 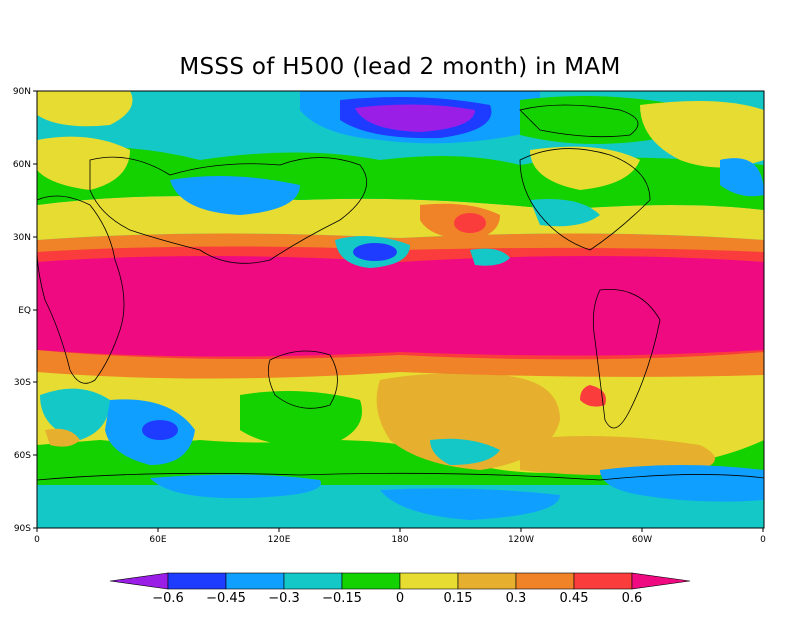 What do you see at coordinates (516, 598) in the screenshot?
I see `colorbar-label: 0.3` at bounding box center [516, 598].